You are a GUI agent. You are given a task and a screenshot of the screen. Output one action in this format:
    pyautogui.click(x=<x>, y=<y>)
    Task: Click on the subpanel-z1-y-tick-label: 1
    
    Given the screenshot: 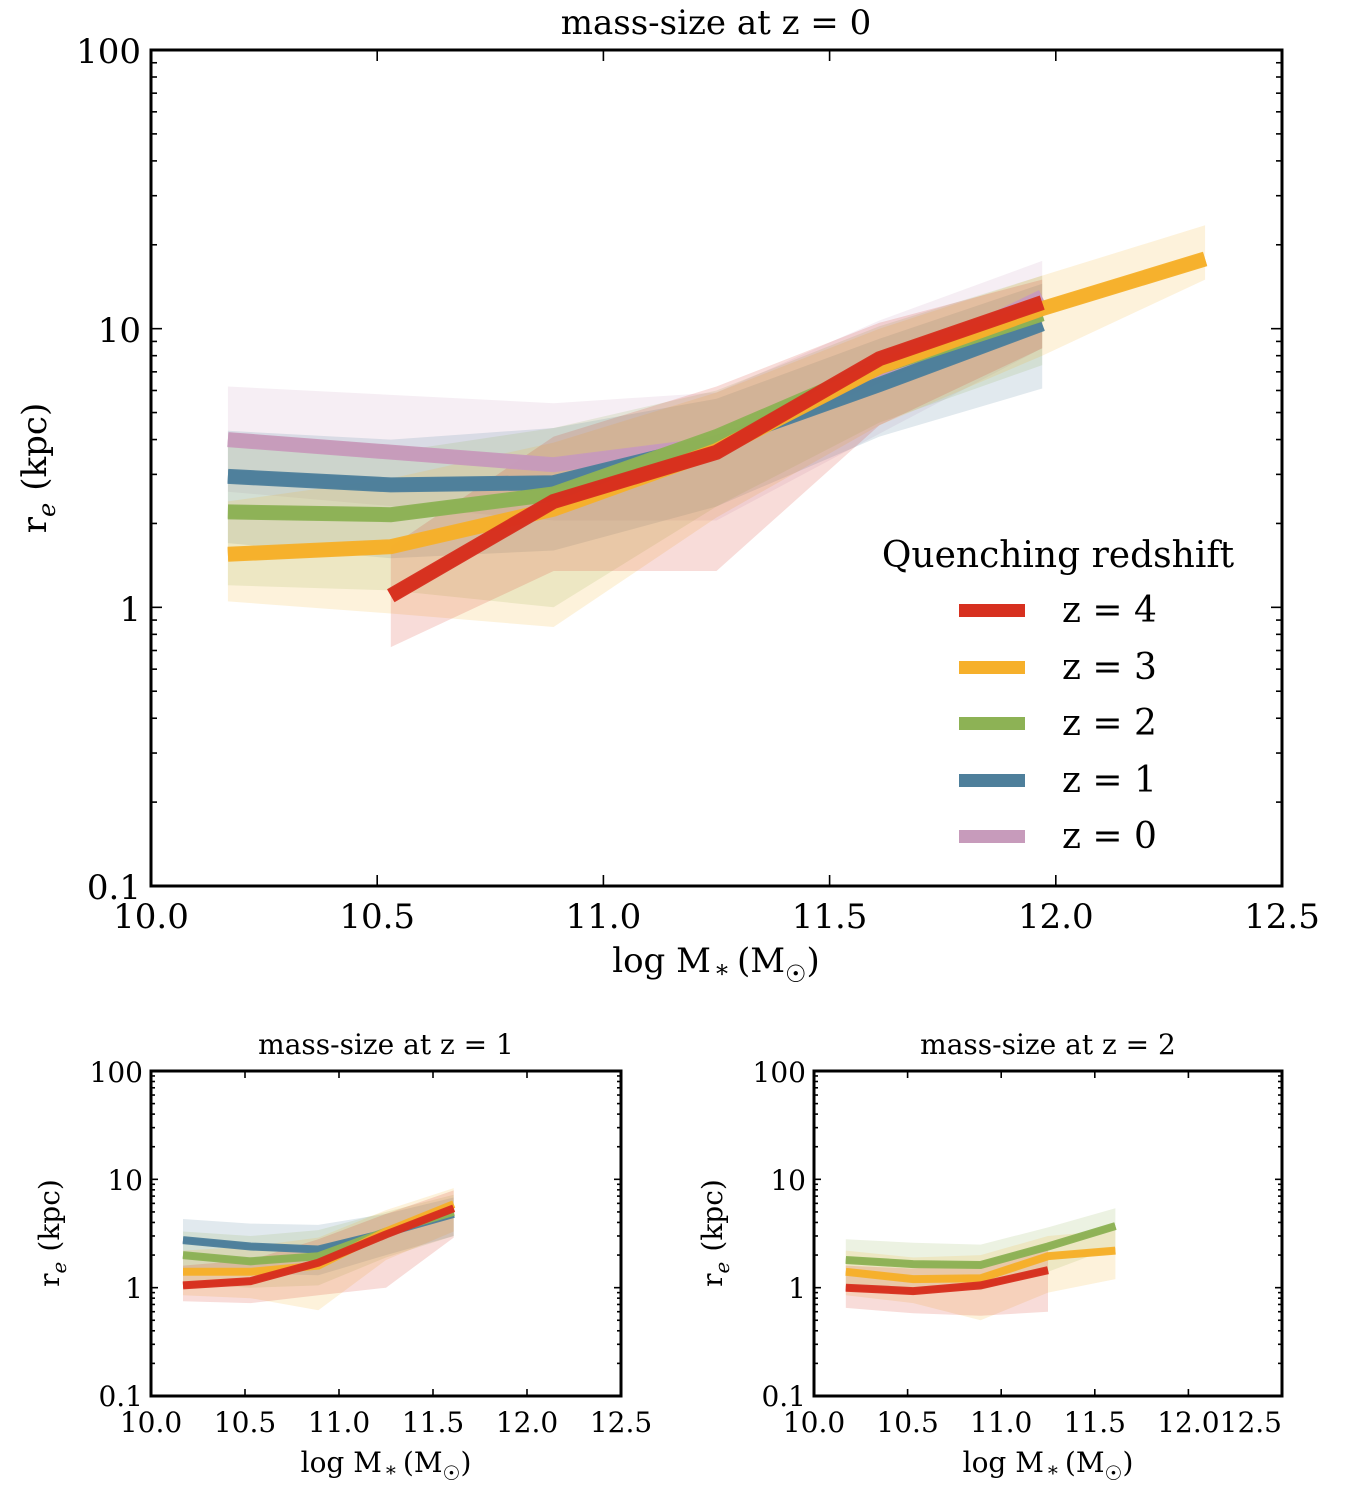 What is the action you would take?
    pyautogui.click(x=134, y=1288)
    